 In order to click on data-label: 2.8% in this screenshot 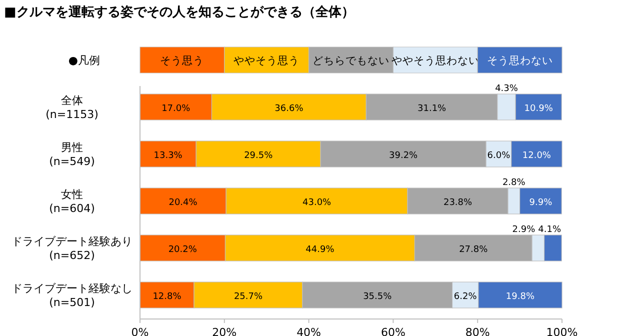, I will do `click(514, 183)`.